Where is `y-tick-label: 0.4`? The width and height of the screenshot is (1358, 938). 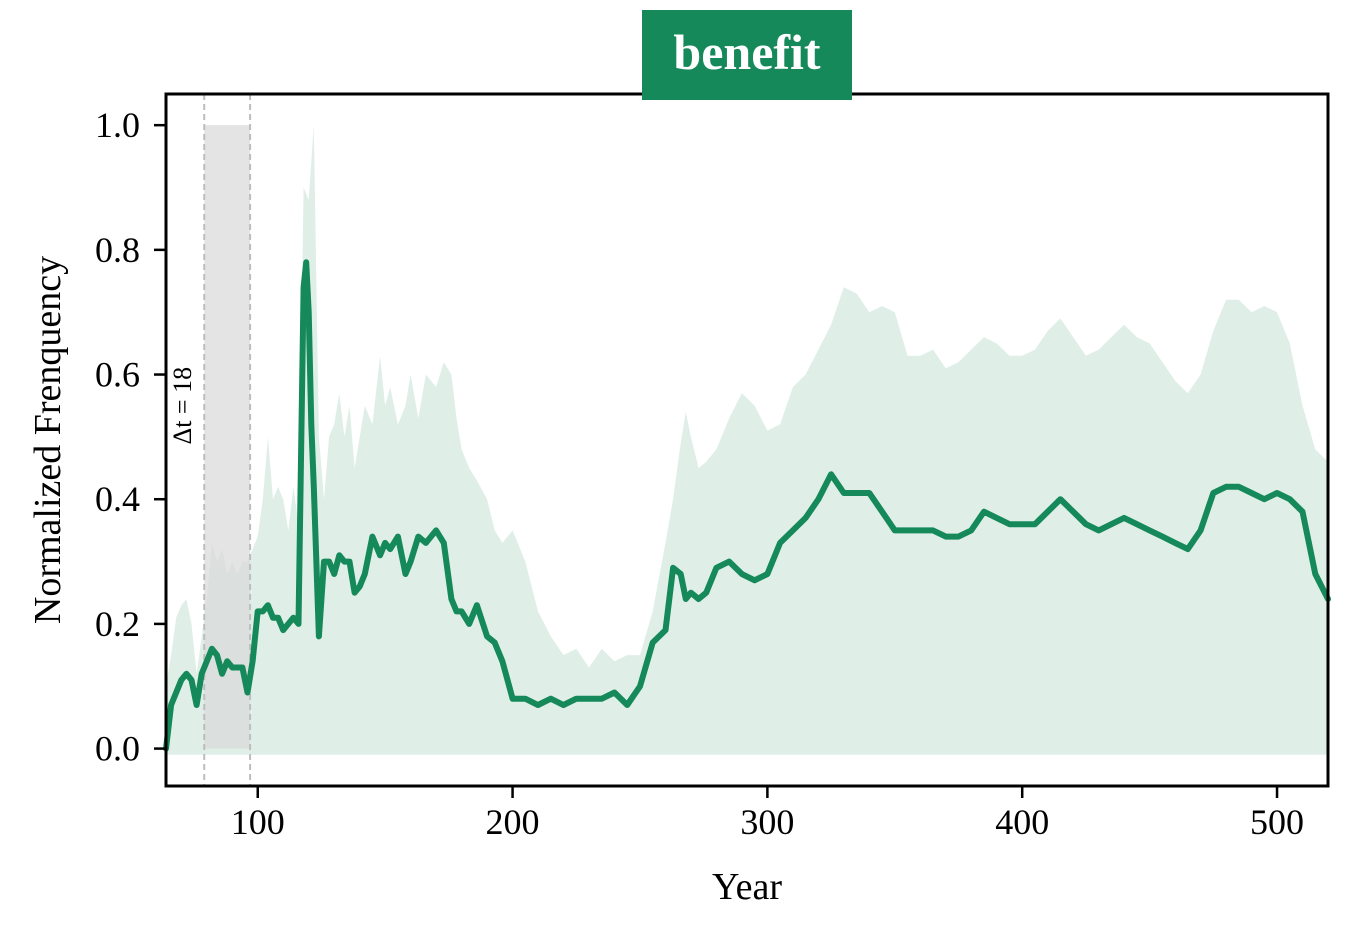 y-tick-label: 0.4 is located at coordinates (117, 499).